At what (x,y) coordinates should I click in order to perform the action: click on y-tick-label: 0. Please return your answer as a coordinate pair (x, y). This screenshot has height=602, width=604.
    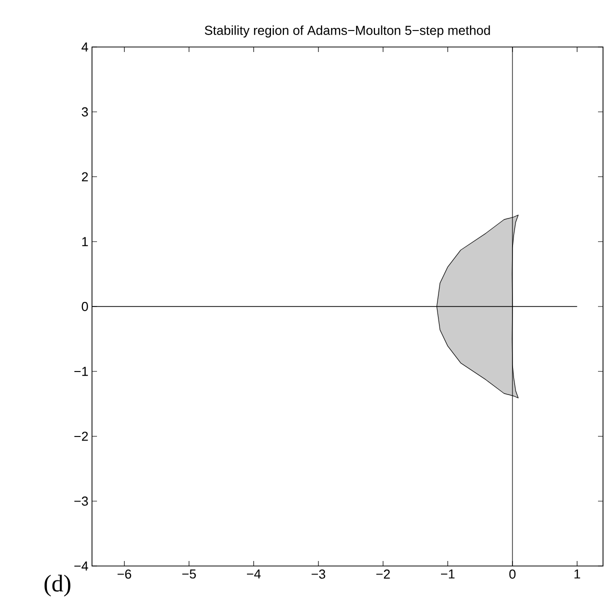
    Looking at the image, I should click on (85, 307).